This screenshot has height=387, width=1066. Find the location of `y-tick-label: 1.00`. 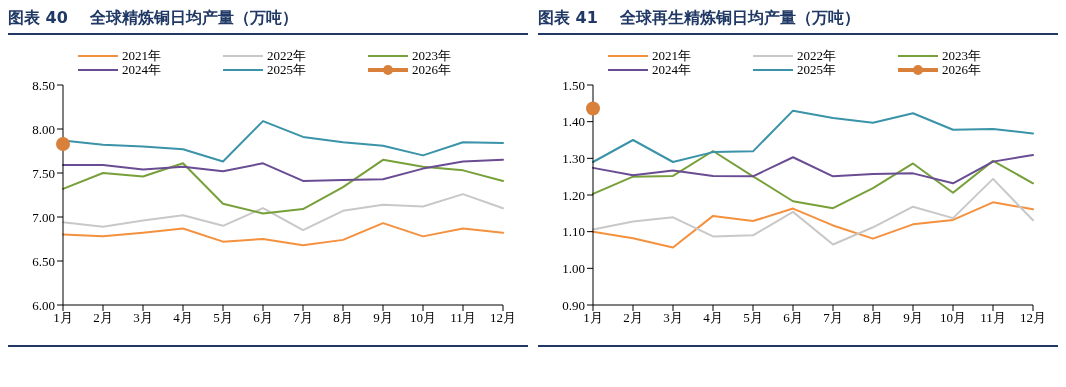

y-tick-label: 1.00 is located at coordinates (573, 268).